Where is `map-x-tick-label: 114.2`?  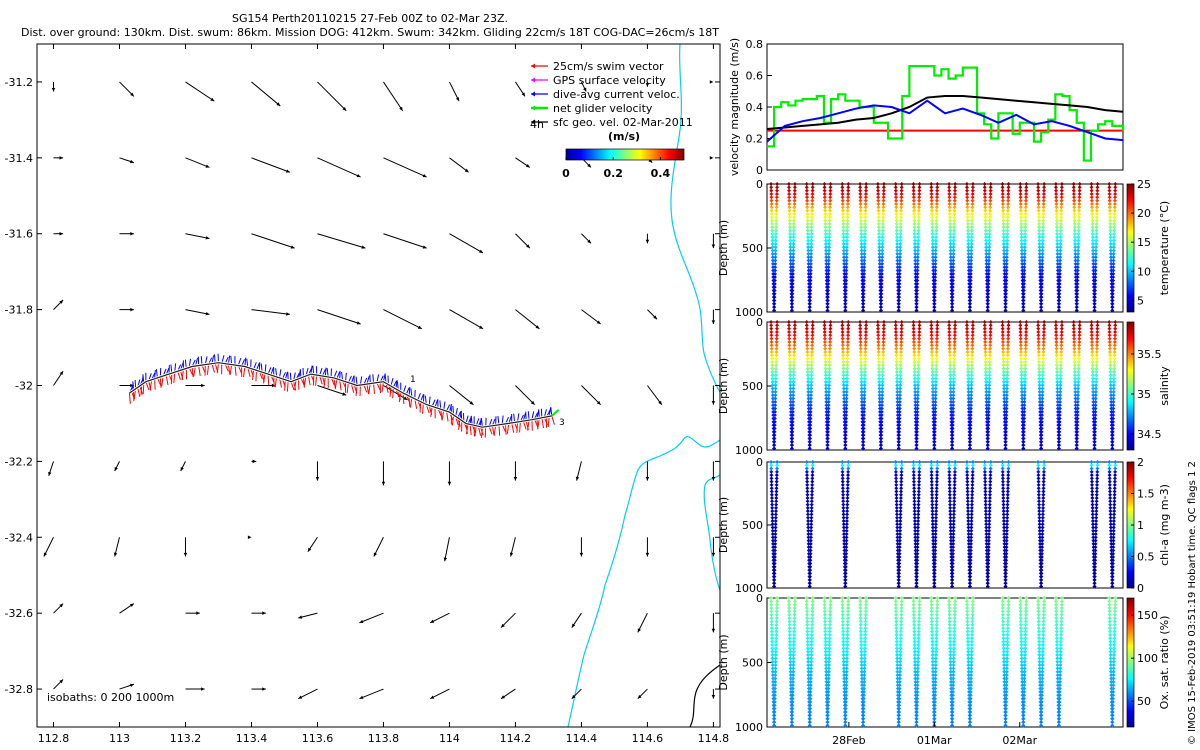
map-x-tick-label: 114.2 is located at coordinates (516, 738).